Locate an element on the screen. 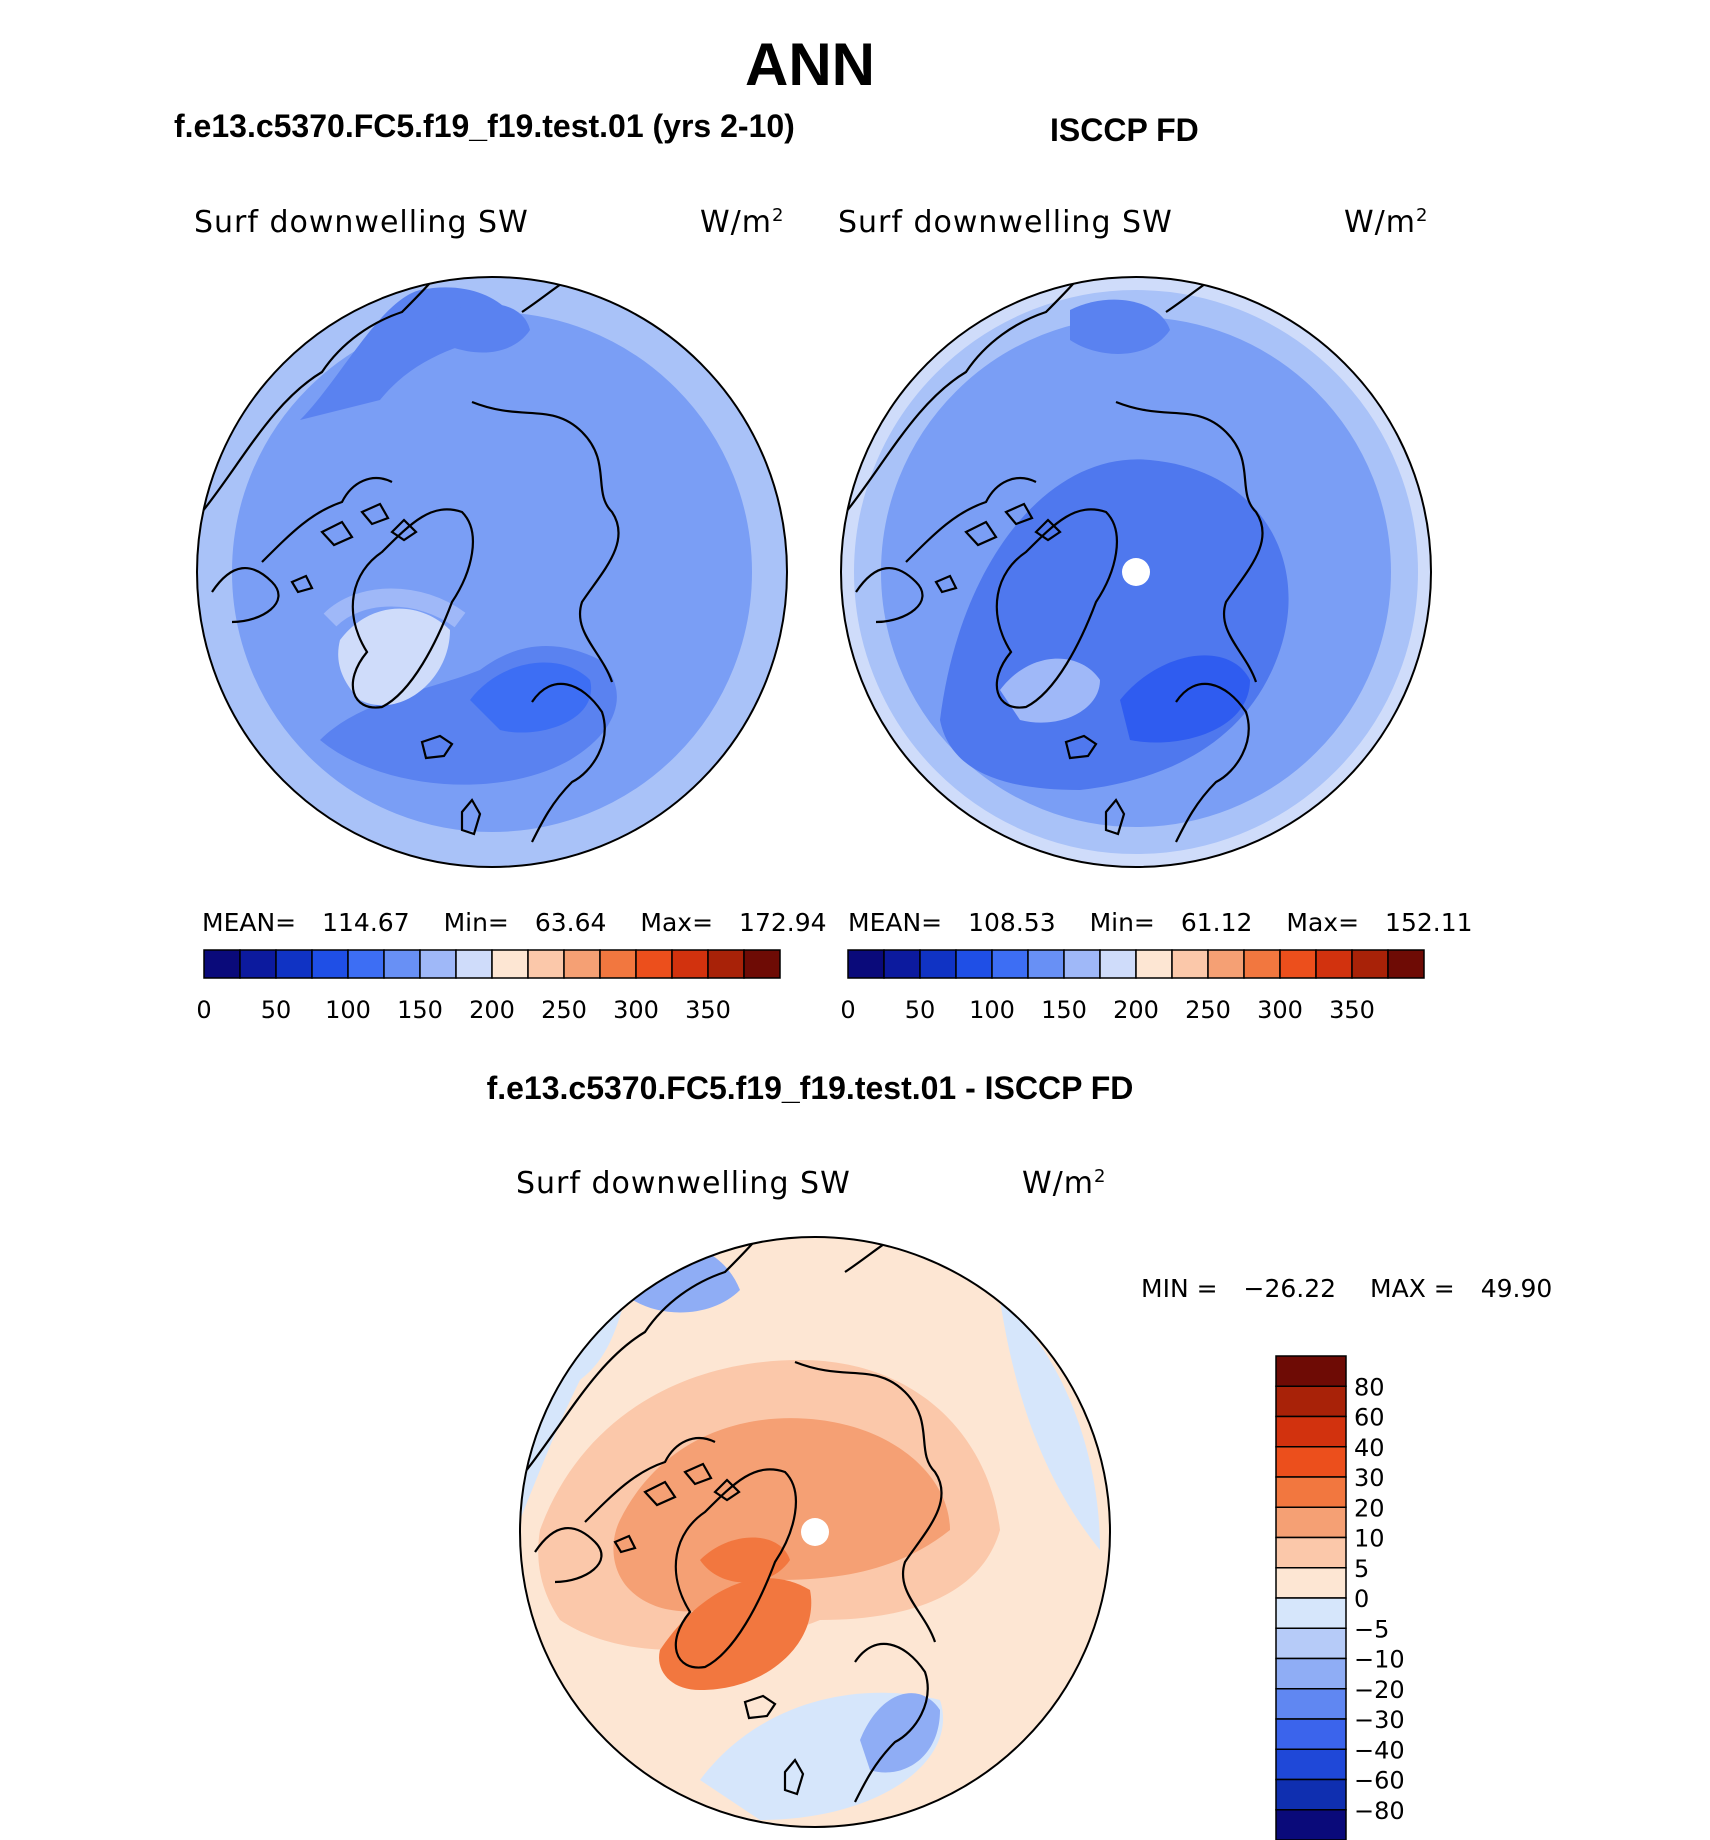 Image resolution: width=1710 pixels, height=1840 pixels. diff-colorbar-tick-label: −40 is located at coordinates (1379, 1750).